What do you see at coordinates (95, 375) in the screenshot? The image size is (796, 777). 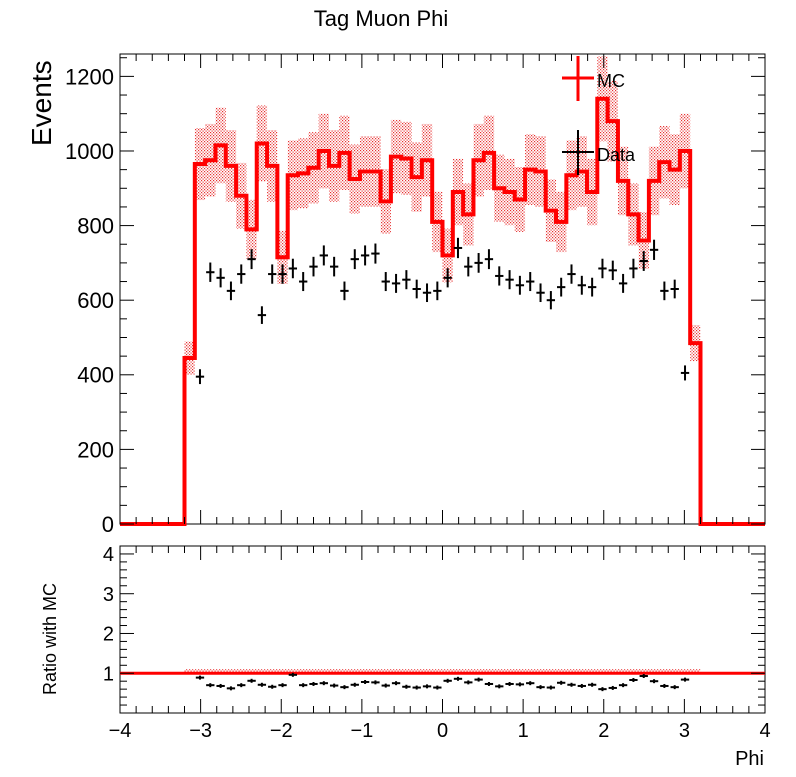 I see `y-tick-label: 400` at bounding box center [95, 375].